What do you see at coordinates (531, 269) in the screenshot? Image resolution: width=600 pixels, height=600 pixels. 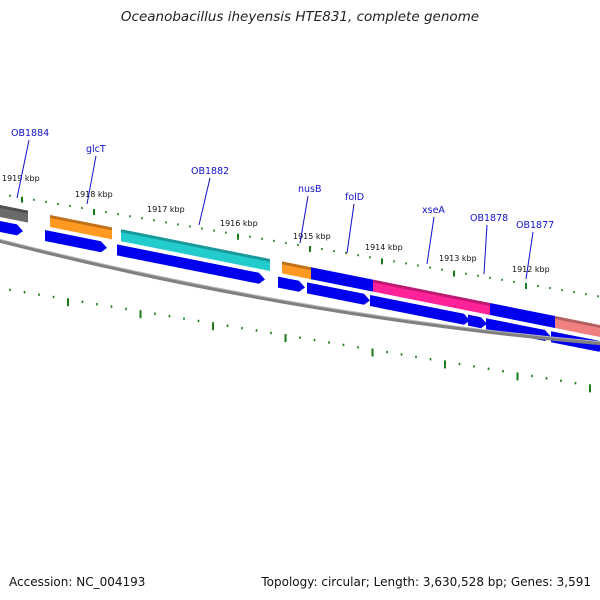 I see `kbp-label: 1912 kbp` at bounding box center [531, 269].